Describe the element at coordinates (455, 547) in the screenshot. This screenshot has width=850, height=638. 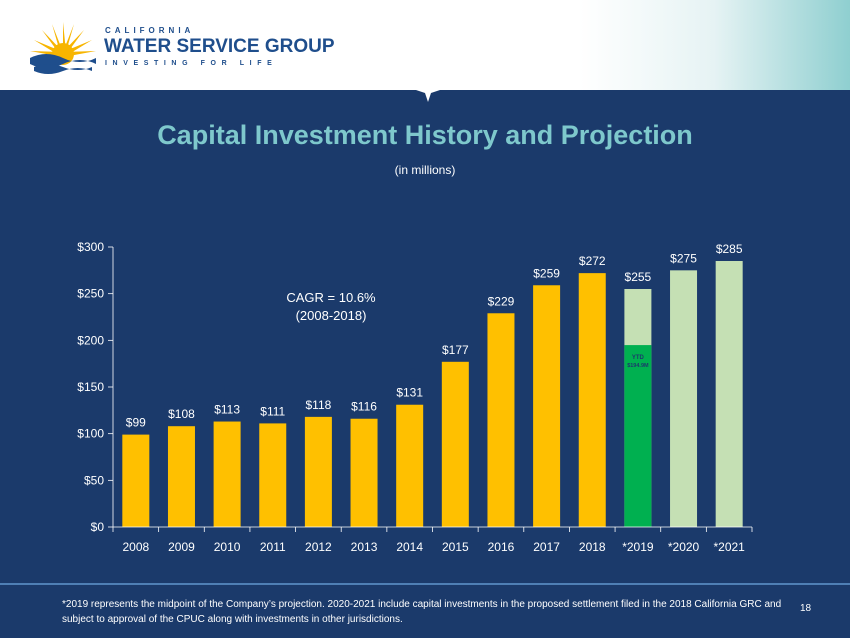
I see `x-tick-label: 2015` at that location.